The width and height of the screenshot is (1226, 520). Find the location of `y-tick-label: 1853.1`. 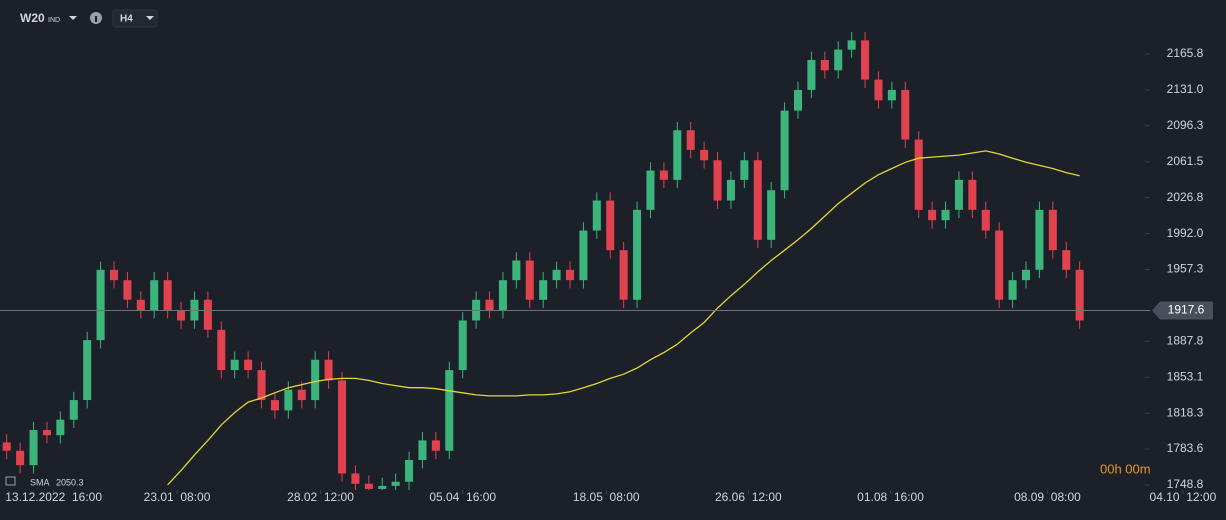

y-tick-label: 1853.1 is located at coordinates (1185, 376).